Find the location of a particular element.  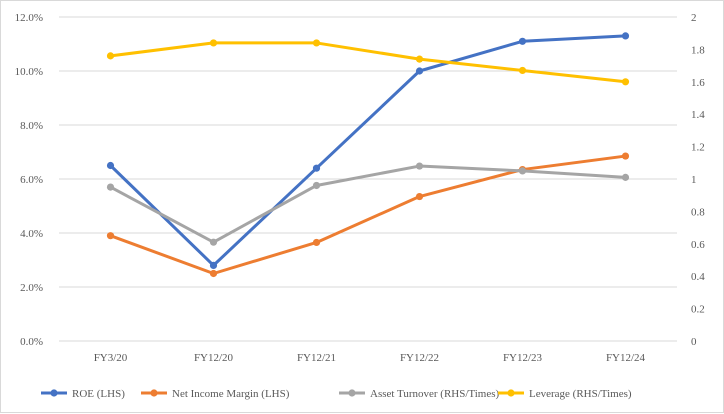

x-axis-tick-label: FY3/20 is located at coordinates (111, 358).